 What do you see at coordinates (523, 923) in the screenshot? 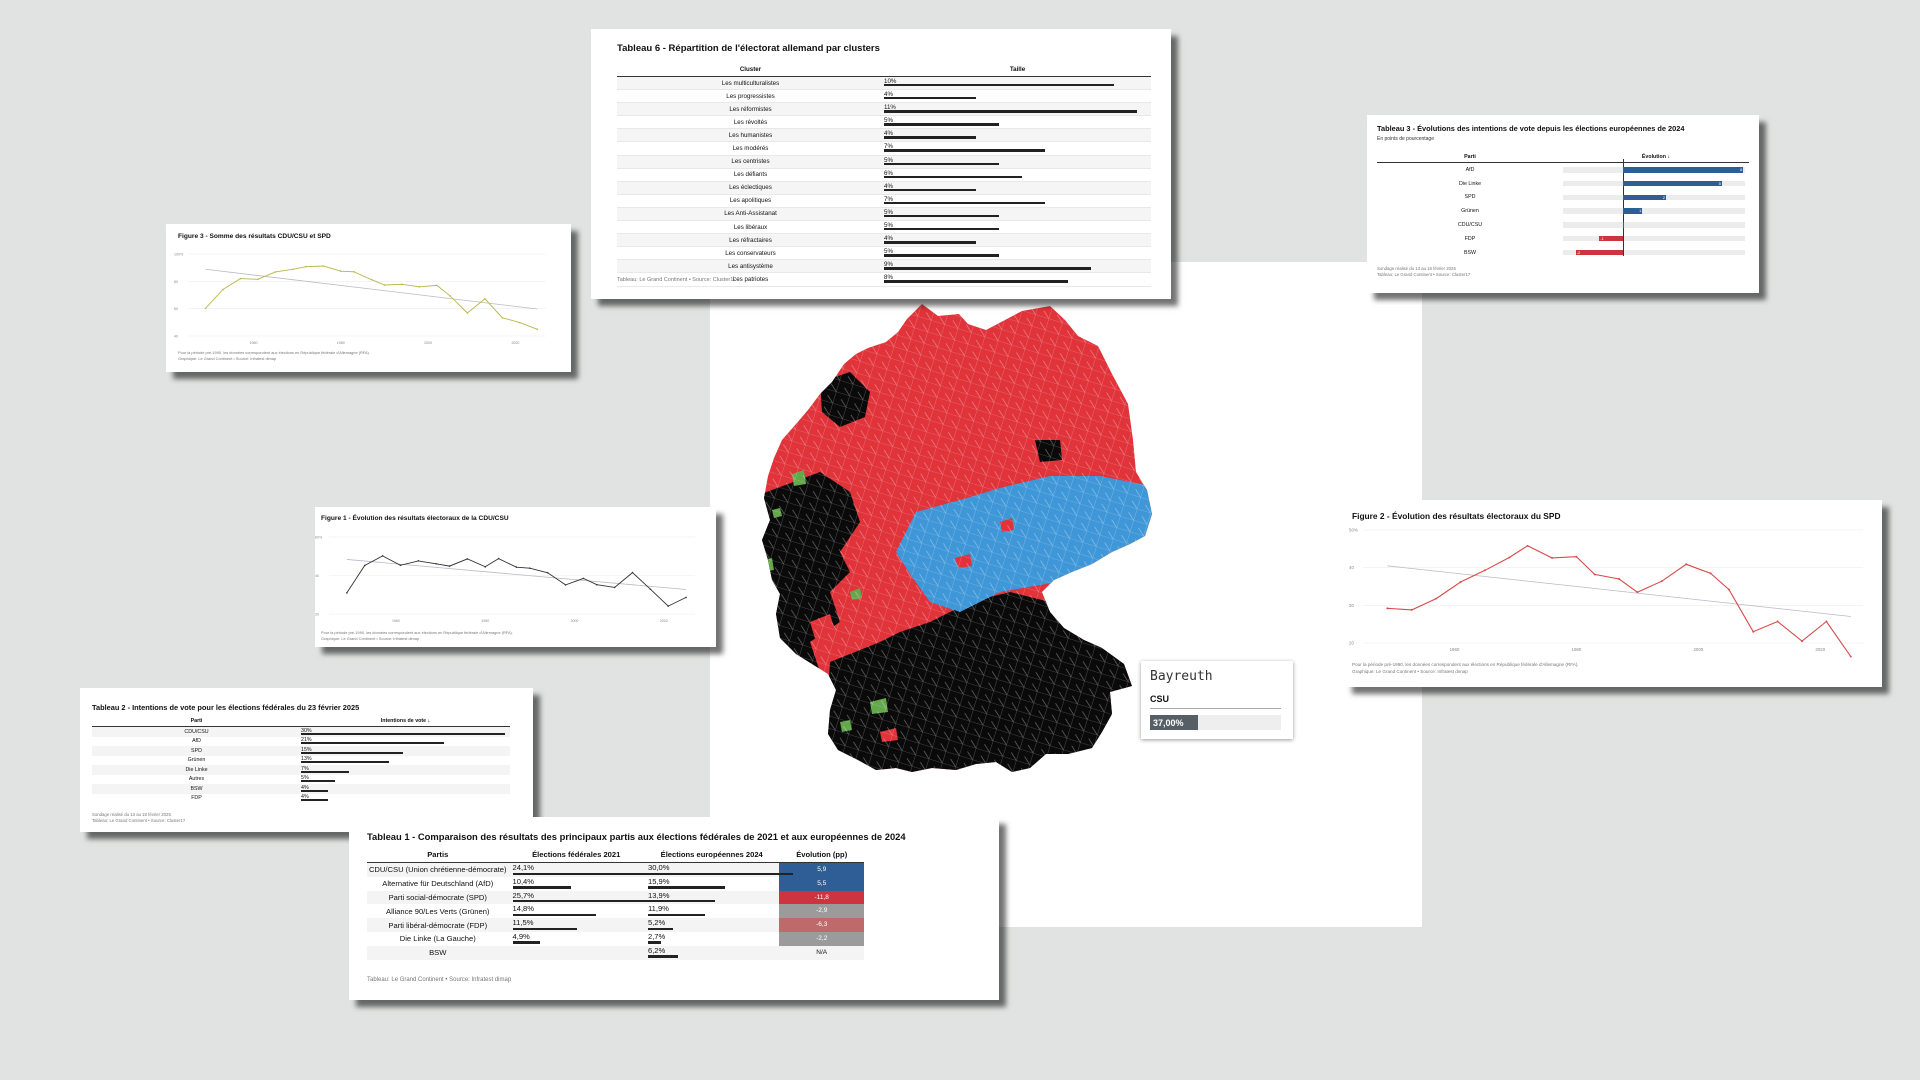
I see `table1-2021-label: 11,5%` at bounding box center [523, 923].